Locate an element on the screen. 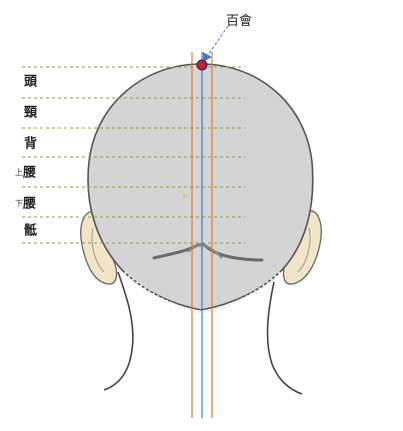 The image size is (403, 431). zone-label-head: 頭 is located at coordinates (30, 82).